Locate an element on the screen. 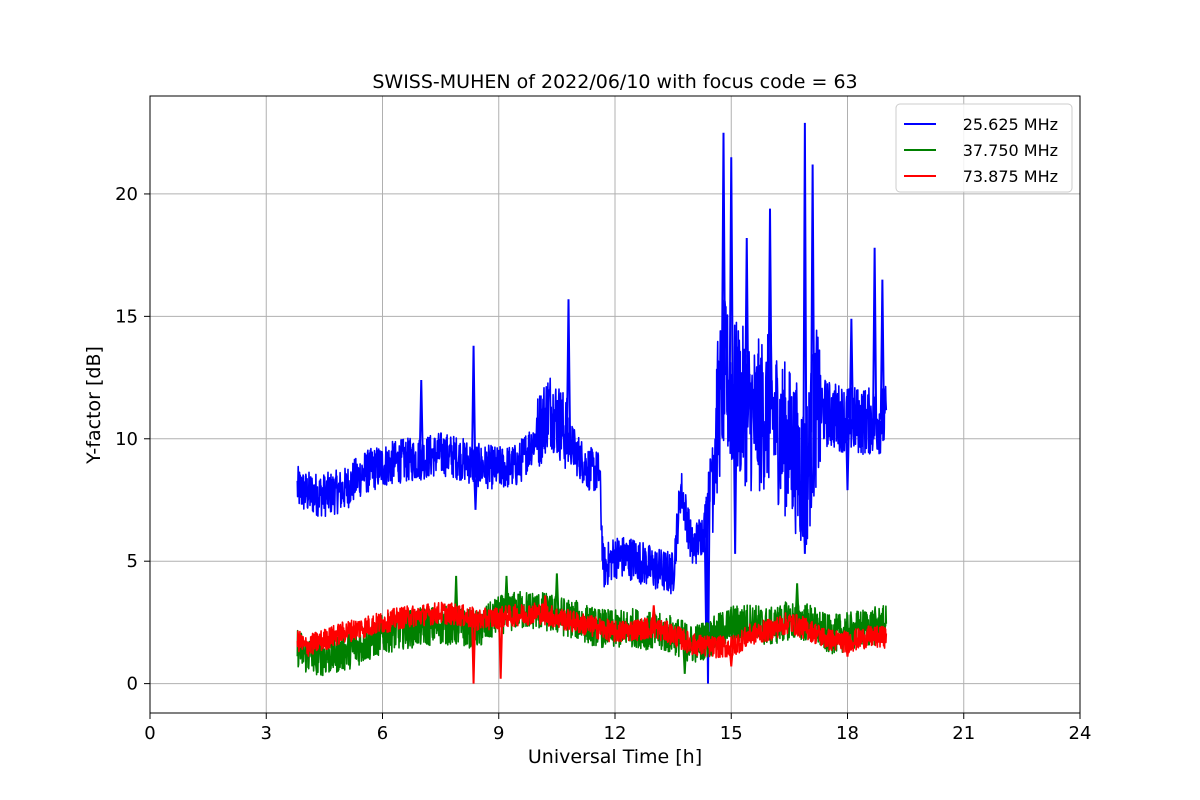 The image size is (1200, 800). y-axis-label: Y-factor [dB] is located at coordinates (94, 405).